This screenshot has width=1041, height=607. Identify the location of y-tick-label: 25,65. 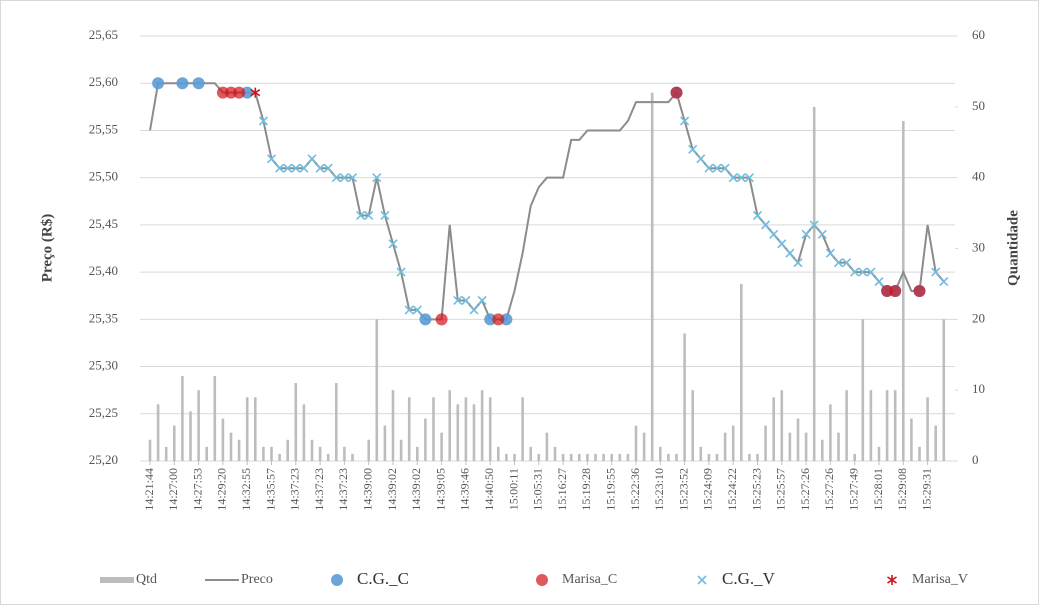
(103, 34).